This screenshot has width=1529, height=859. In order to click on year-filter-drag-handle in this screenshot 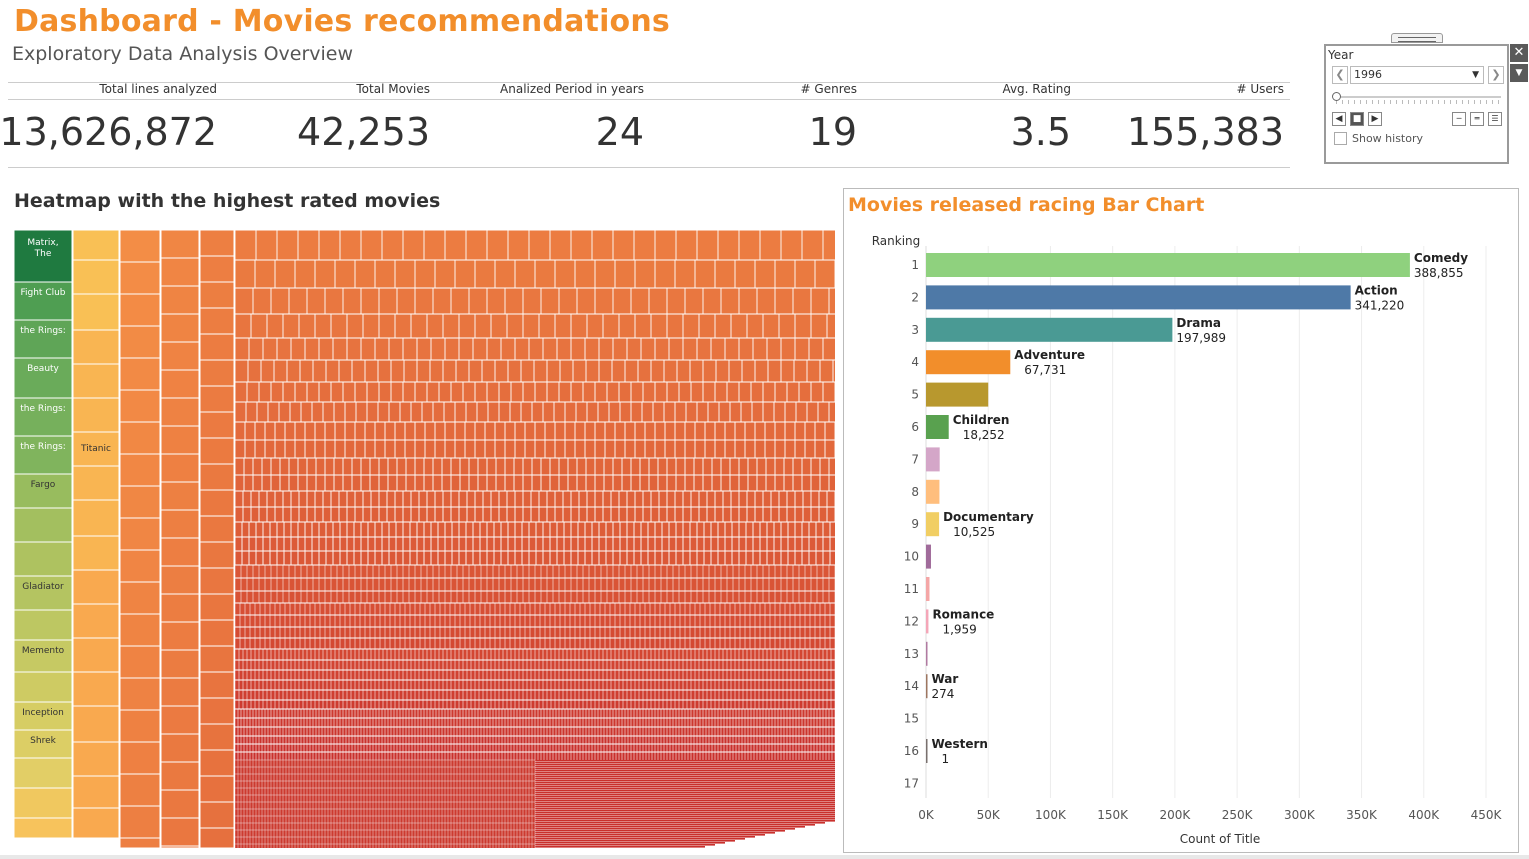, I will do `click(1417, 38)`.